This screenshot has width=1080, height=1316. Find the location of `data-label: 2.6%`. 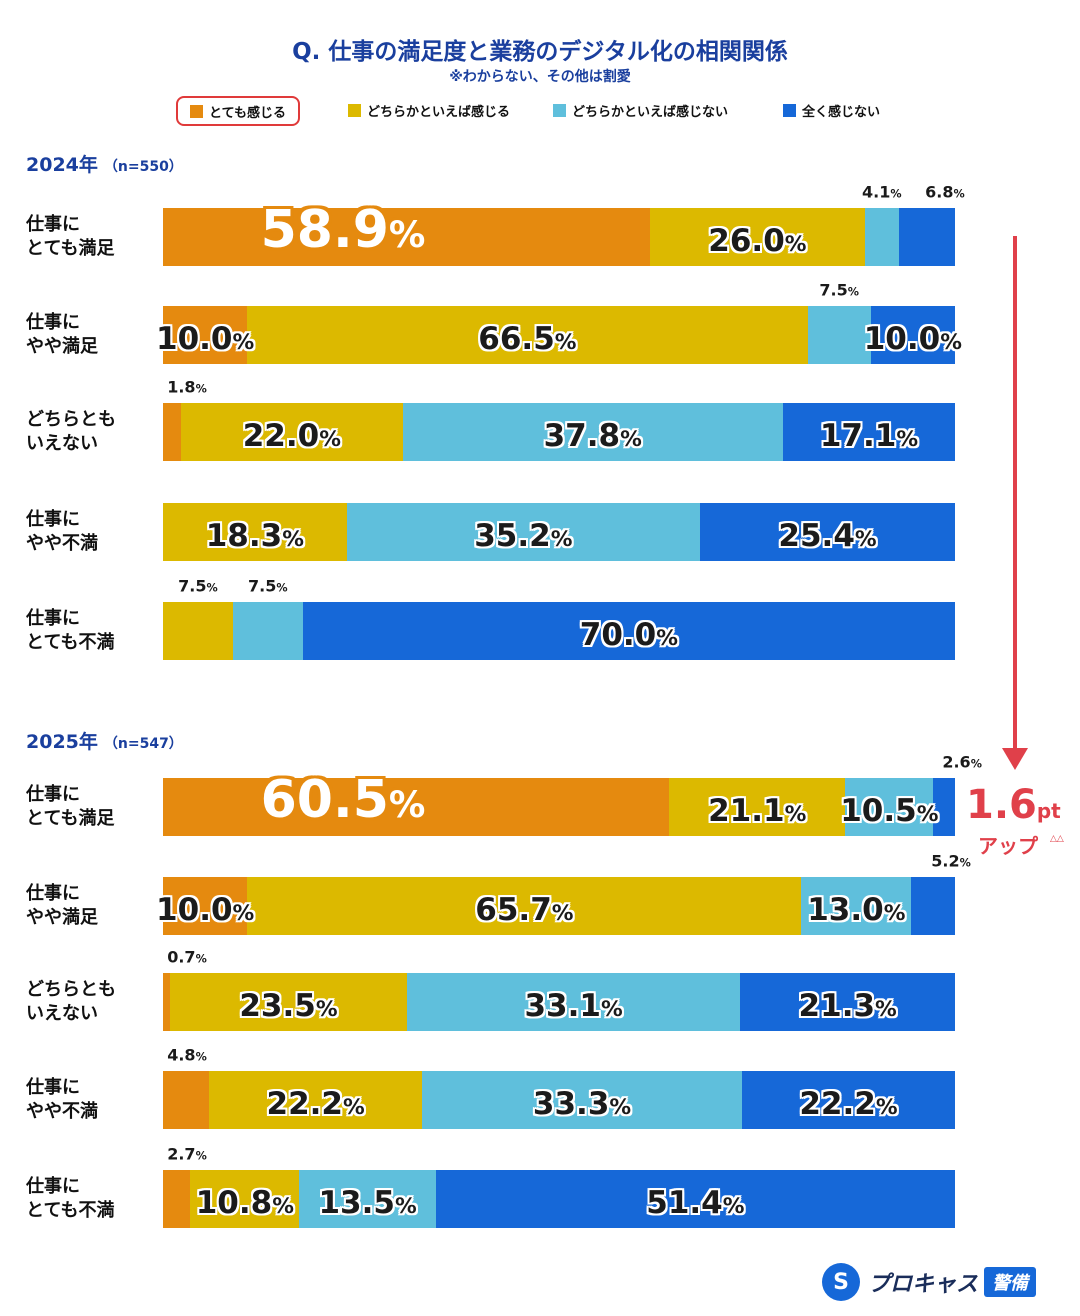

data-label: 2.6% is located at coordinates (962, 762).